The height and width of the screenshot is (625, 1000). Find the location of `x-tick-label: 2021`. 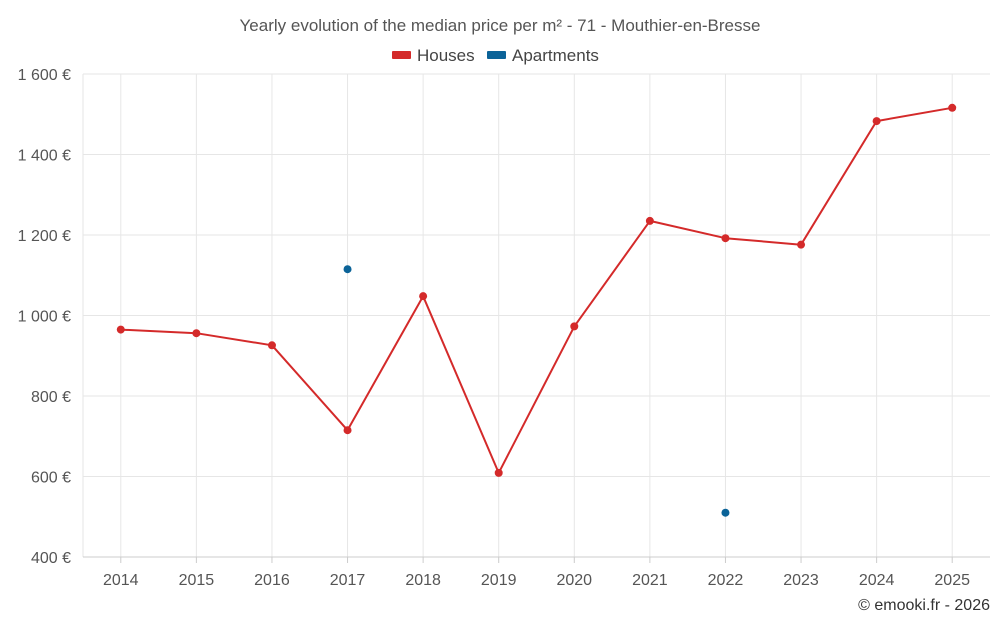

x-tick-label: 2021 is located at coordinates (650, 580).